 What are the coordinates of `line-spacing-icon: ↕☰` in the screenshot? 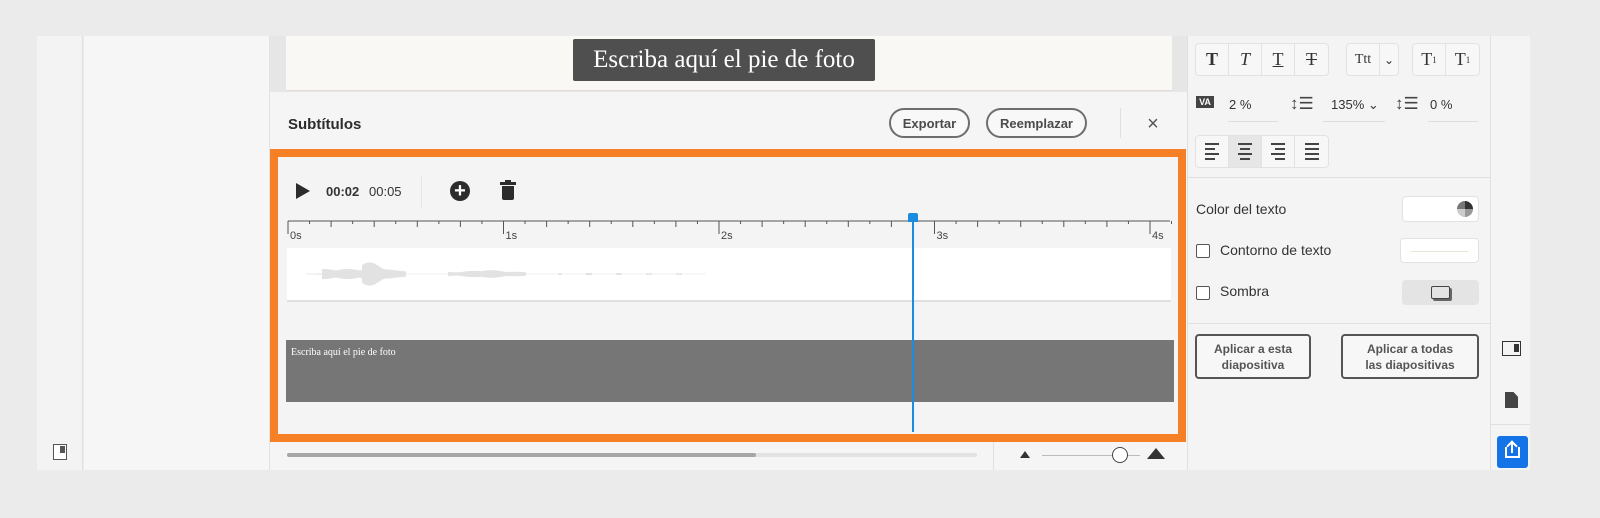 It's located at (1302, 103).